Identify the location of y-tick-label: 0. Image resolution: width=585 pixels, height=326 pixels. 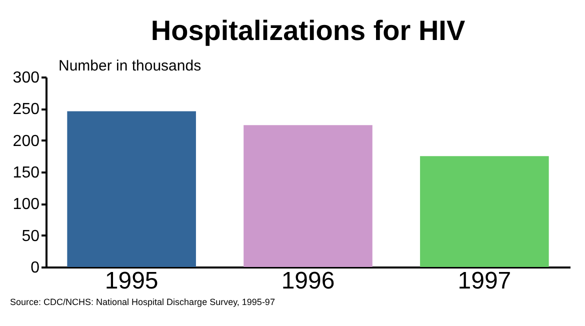
(35, 268).